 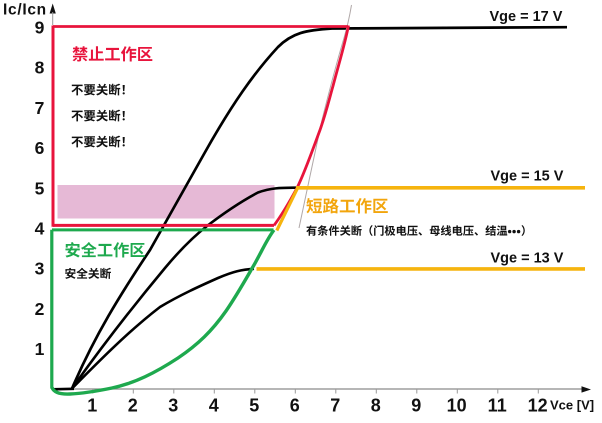 I want to click on svg-text: 11, so click(x=497, y=405).